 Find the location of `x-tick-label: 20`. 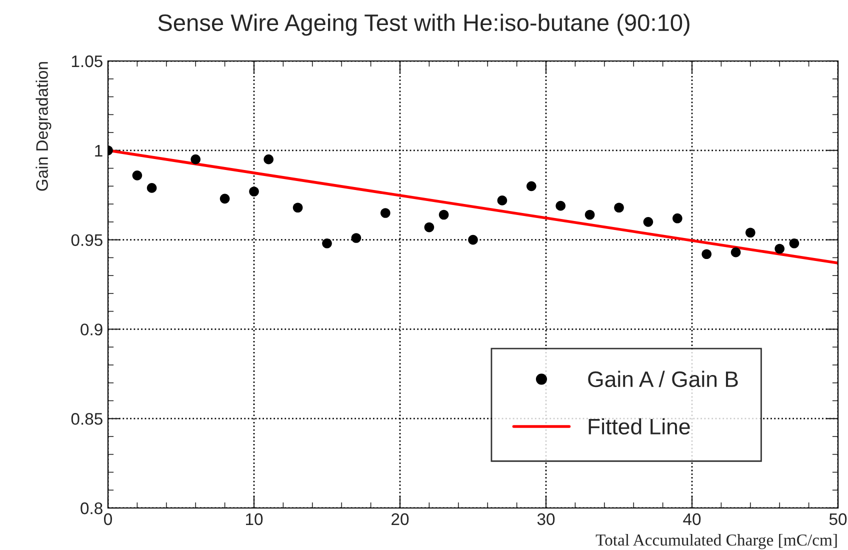

x-tick-label: 20 is located at coordinates (400, 519).